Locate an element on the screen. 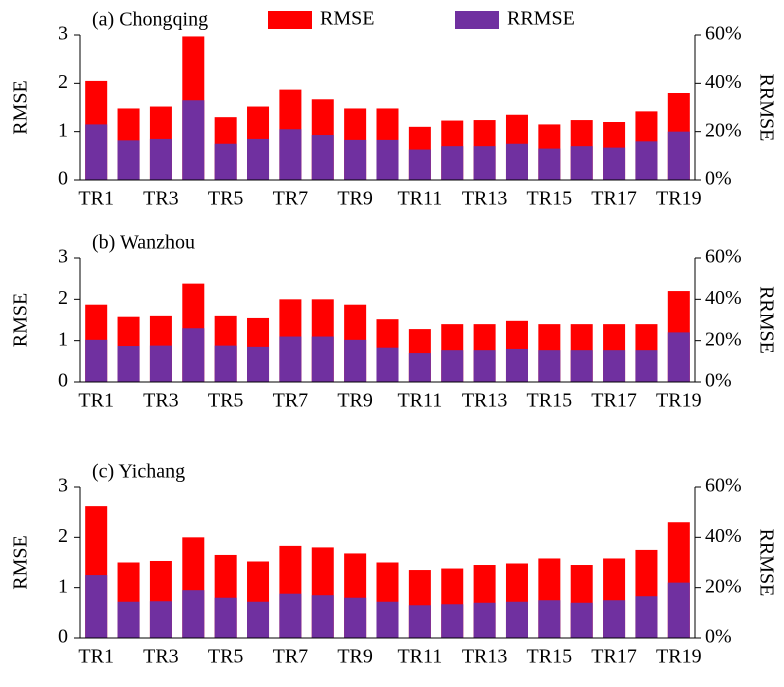 The image size is (784, 687). legend-label: RRMSE is located at coordinates (541, 19).